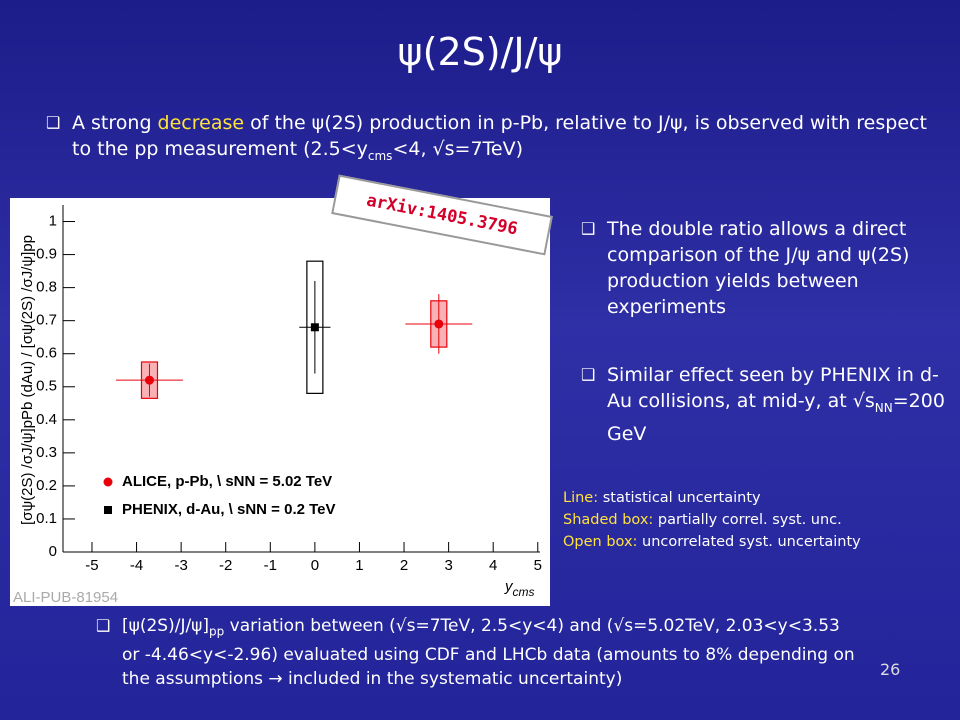 This screenshot has width=960, height=720. Describe the element at coordinates (890, 669) in the screenshot. I see `page-number: 26` at that location.